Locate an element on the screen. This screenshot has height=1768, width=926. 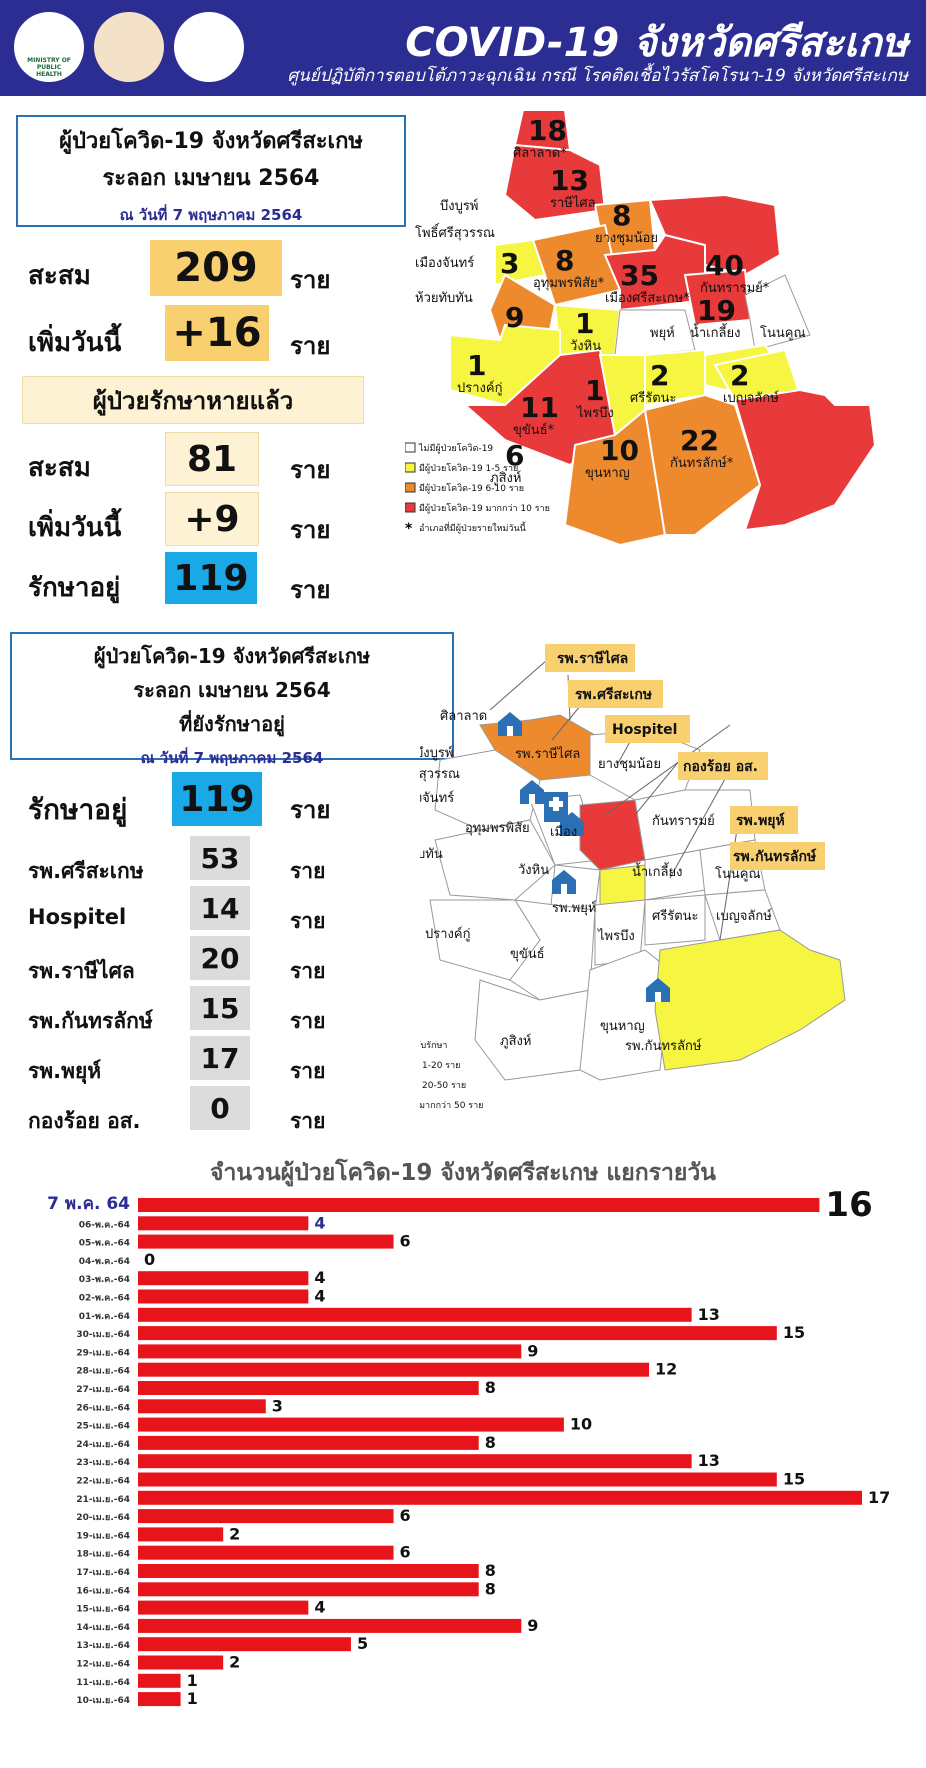
recovered-new-label: เพิ่มวันนี้ is located at coordinates (75, 528).